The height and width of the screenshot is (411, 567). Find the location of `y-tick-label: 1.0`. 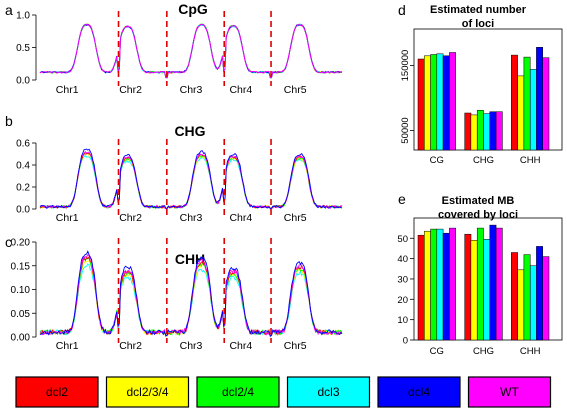

y-tick-label: 1.0 is located at coordinates (23, 16).